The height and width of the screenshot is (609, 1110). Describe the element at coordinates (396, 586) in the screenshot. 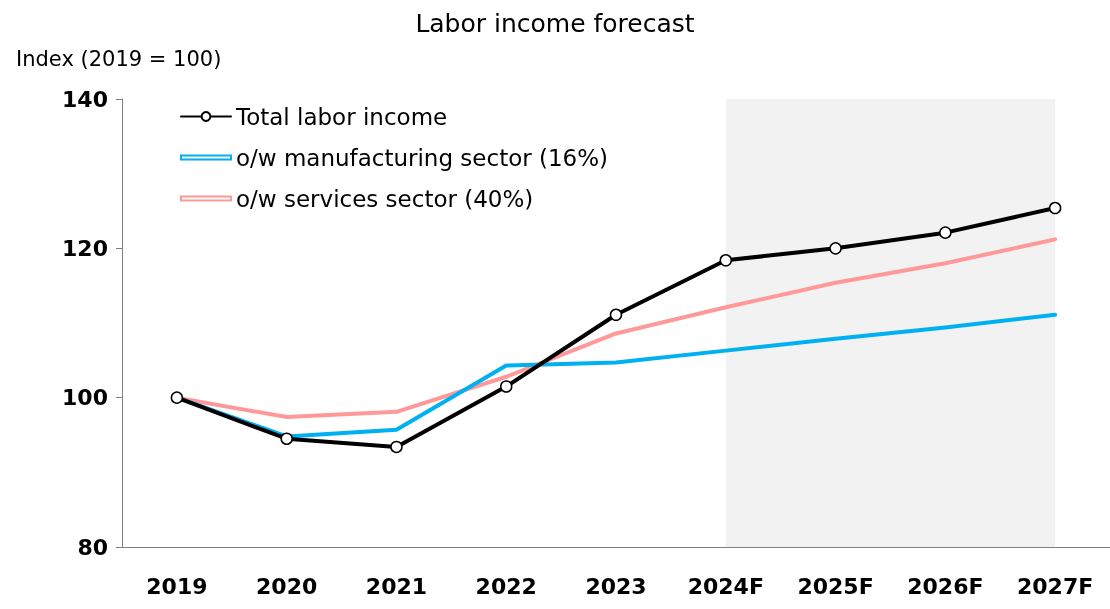

I see `x-tick-label: 2021` at that location.